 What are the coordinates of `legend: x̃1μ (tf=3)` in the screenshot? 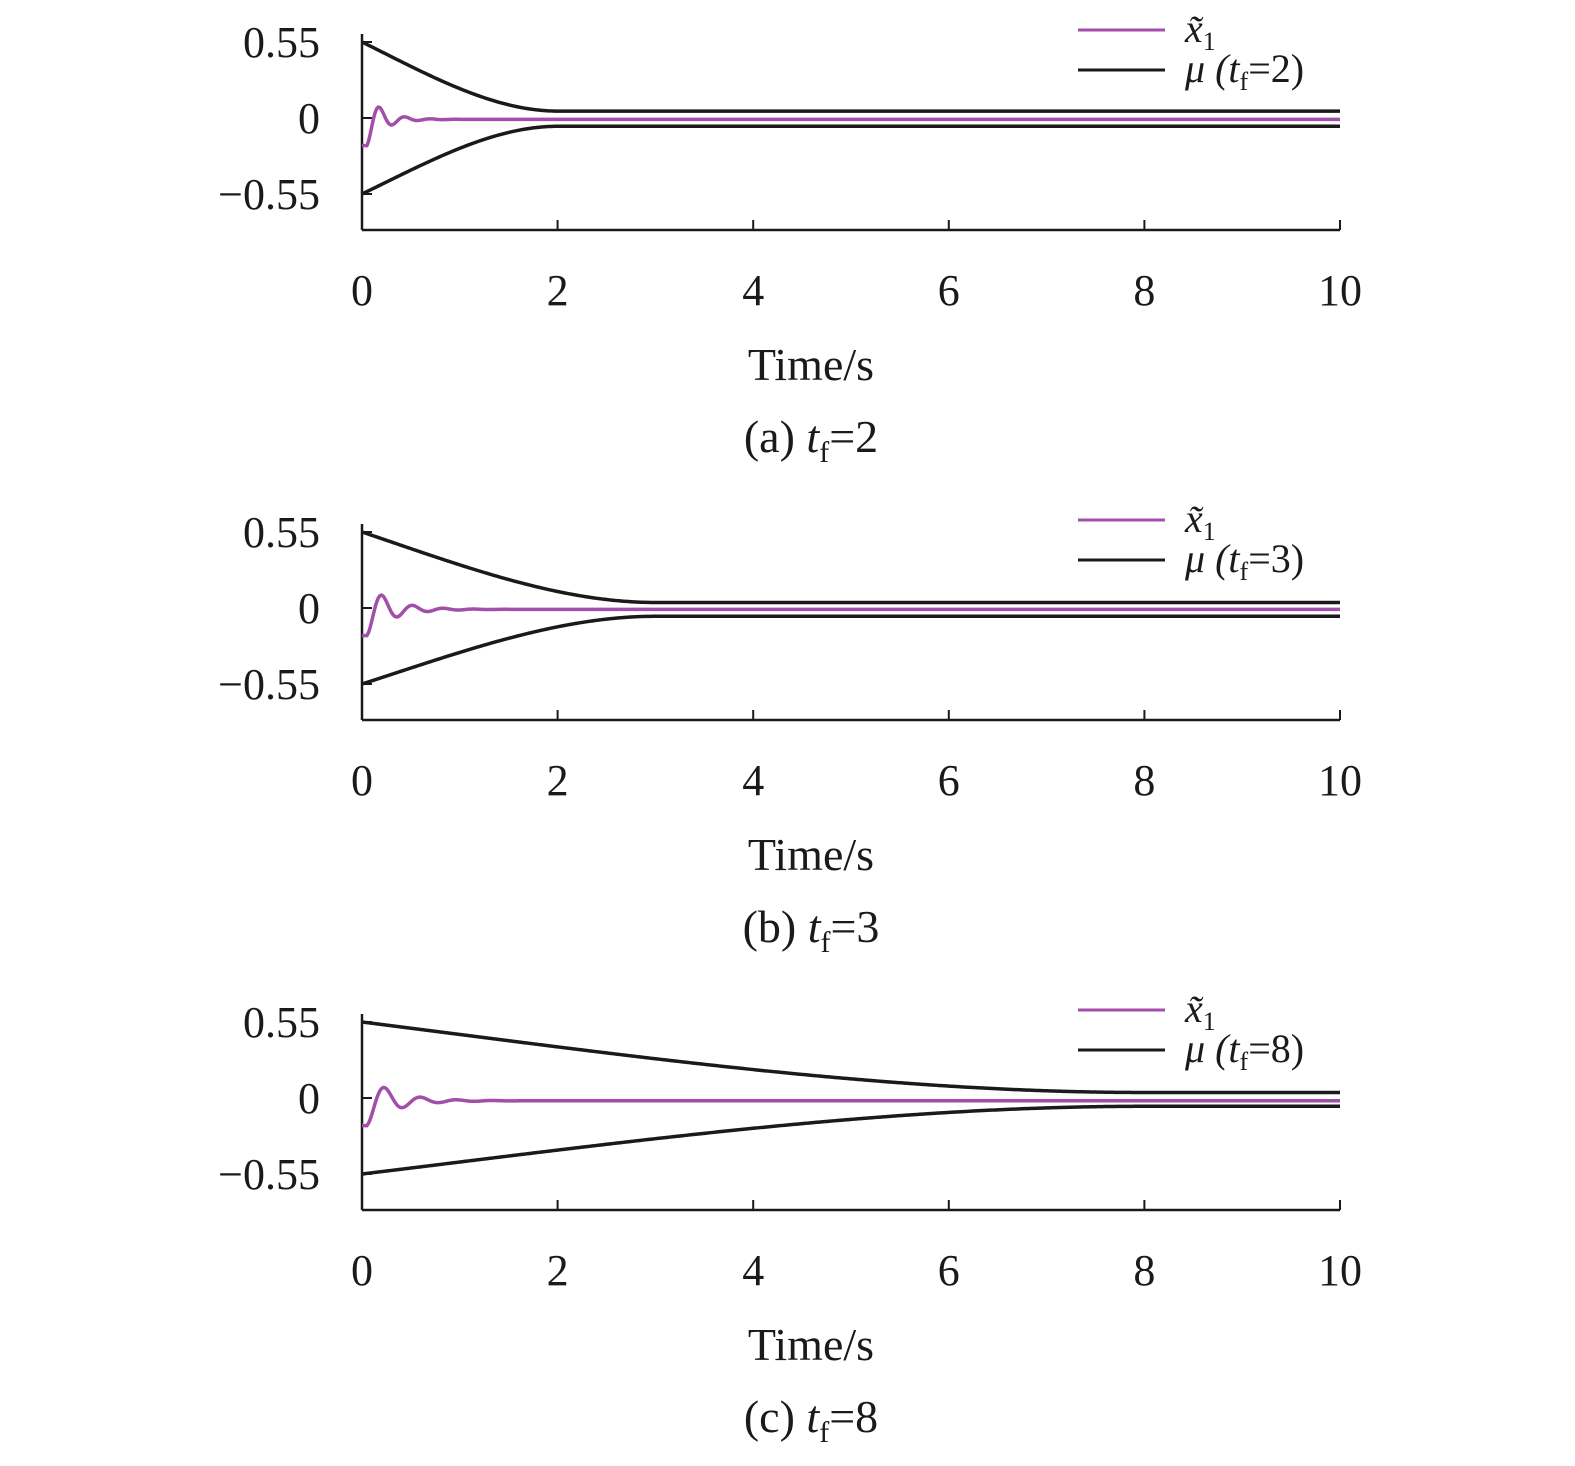 It's located at (1191, 541).